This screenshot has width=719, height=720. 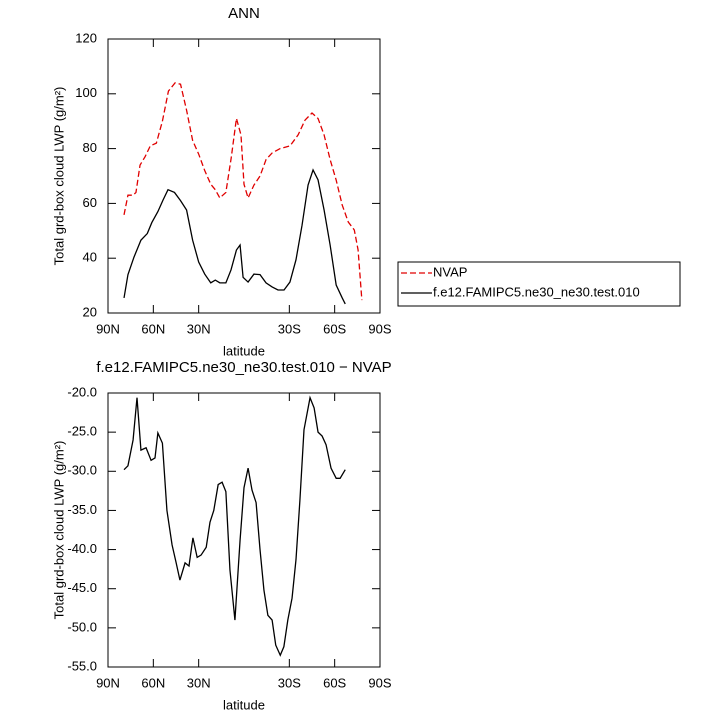 I want to click on y-tick-label: 80, so click(x=90, y=147).